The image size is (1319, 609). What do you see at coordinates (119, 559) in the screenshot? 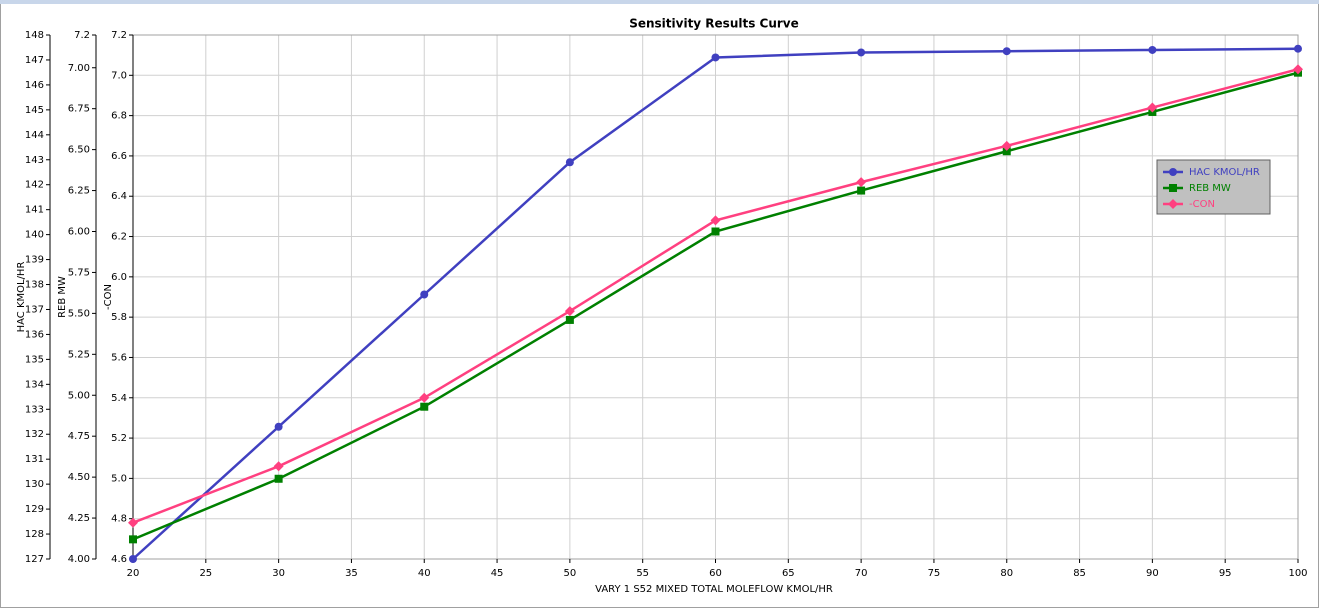
I see `y3-tick-label: 4.6` at bounding box center [119, 559].